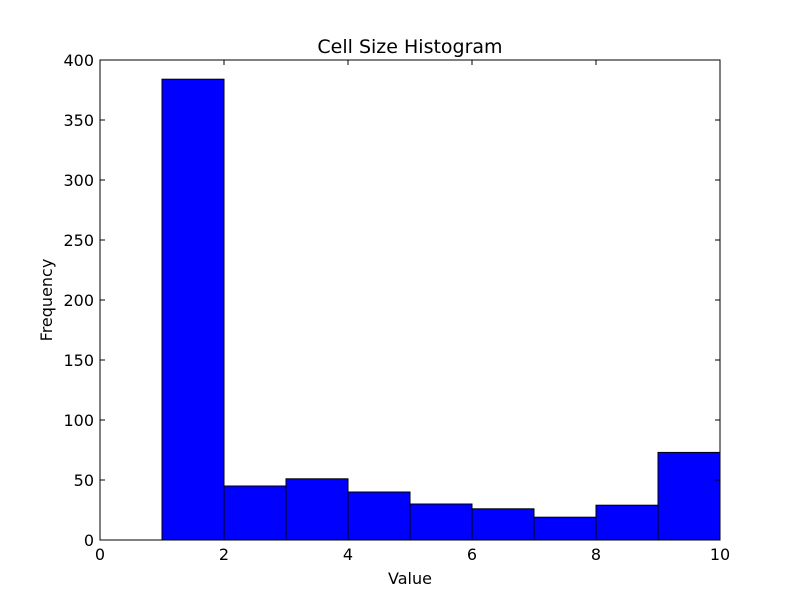  I want to click on y-tick-label-2: 100, so click(78, 420).